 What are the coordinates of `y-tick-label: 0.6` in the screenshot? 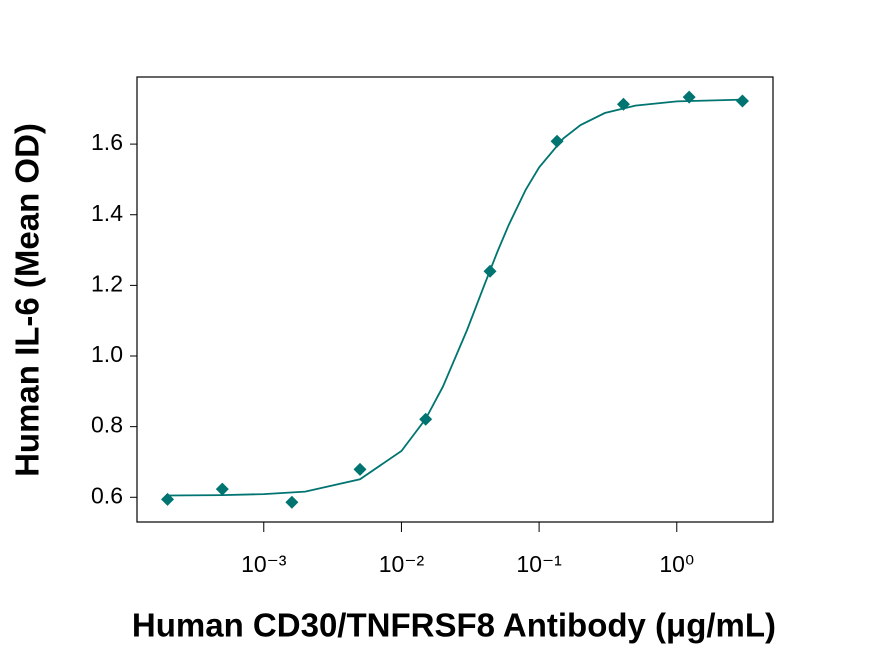 It's located at (107, 495).